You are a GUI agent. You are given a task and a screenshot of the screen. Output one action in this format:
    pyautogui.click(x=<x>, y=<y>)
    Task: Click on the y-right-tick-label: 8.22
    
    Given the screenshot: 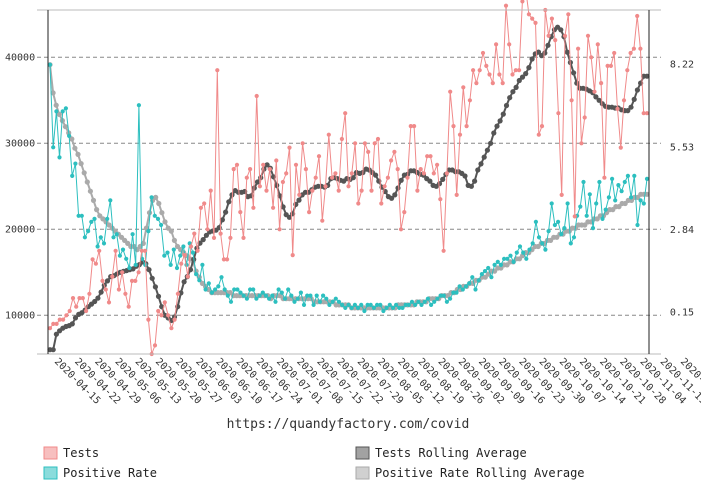 What is the action you would take?
    pyautogui.click(x=682, y=65)
    